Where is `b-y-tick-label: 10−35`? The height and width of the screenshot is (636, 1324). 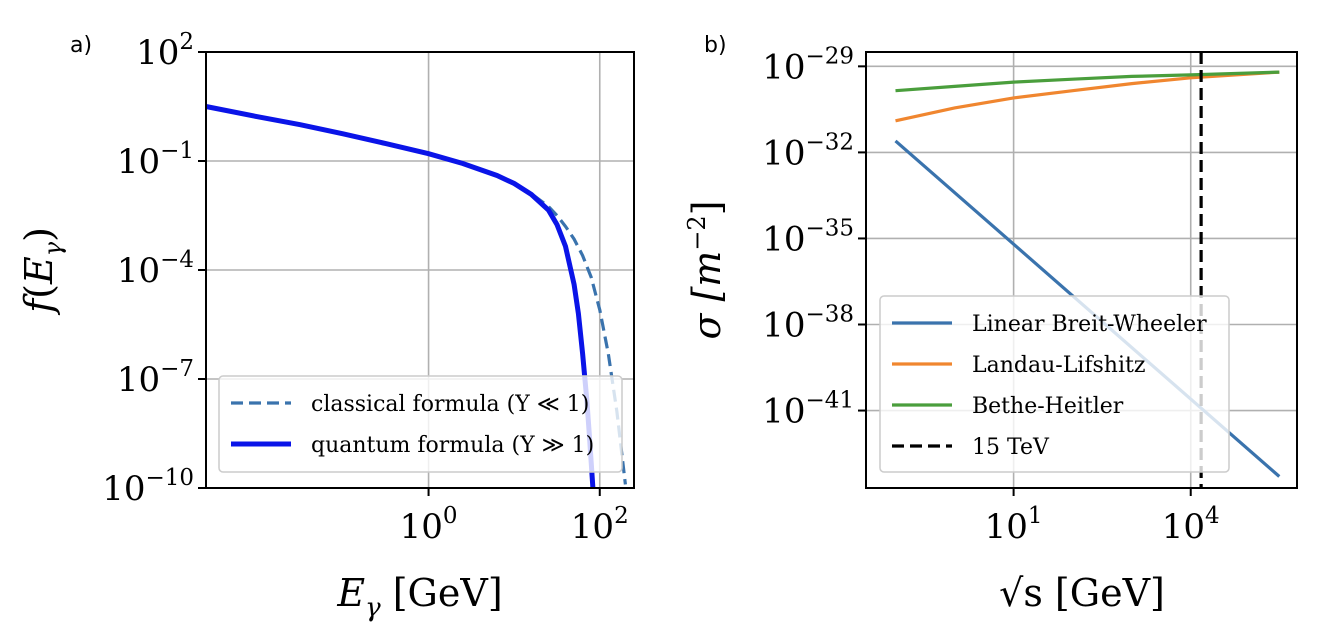
b-y-tick-label: 10−35 is located at coordinates (808, 237).